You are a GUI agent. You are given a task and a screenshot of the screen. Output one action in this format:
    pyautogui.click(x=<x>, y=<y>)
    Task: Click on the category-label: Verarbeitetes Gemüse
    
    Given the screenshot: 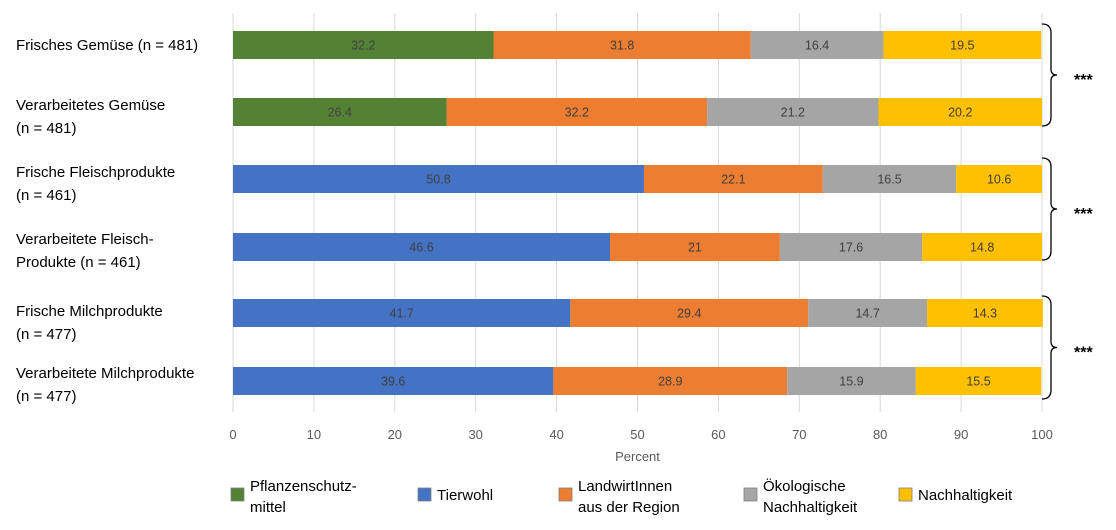 What is the action you would take?
    pyautogui.click(x=90, y=105)
    